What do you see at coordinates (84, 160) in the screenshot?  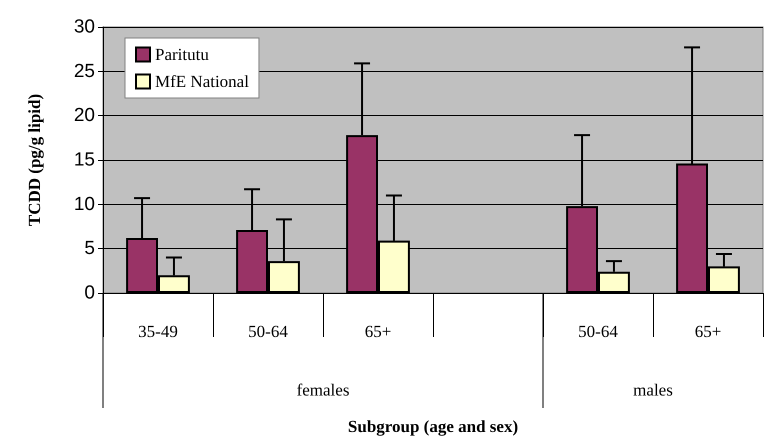 I see `y-tick-label: 15` at bounding box center [84, 160].